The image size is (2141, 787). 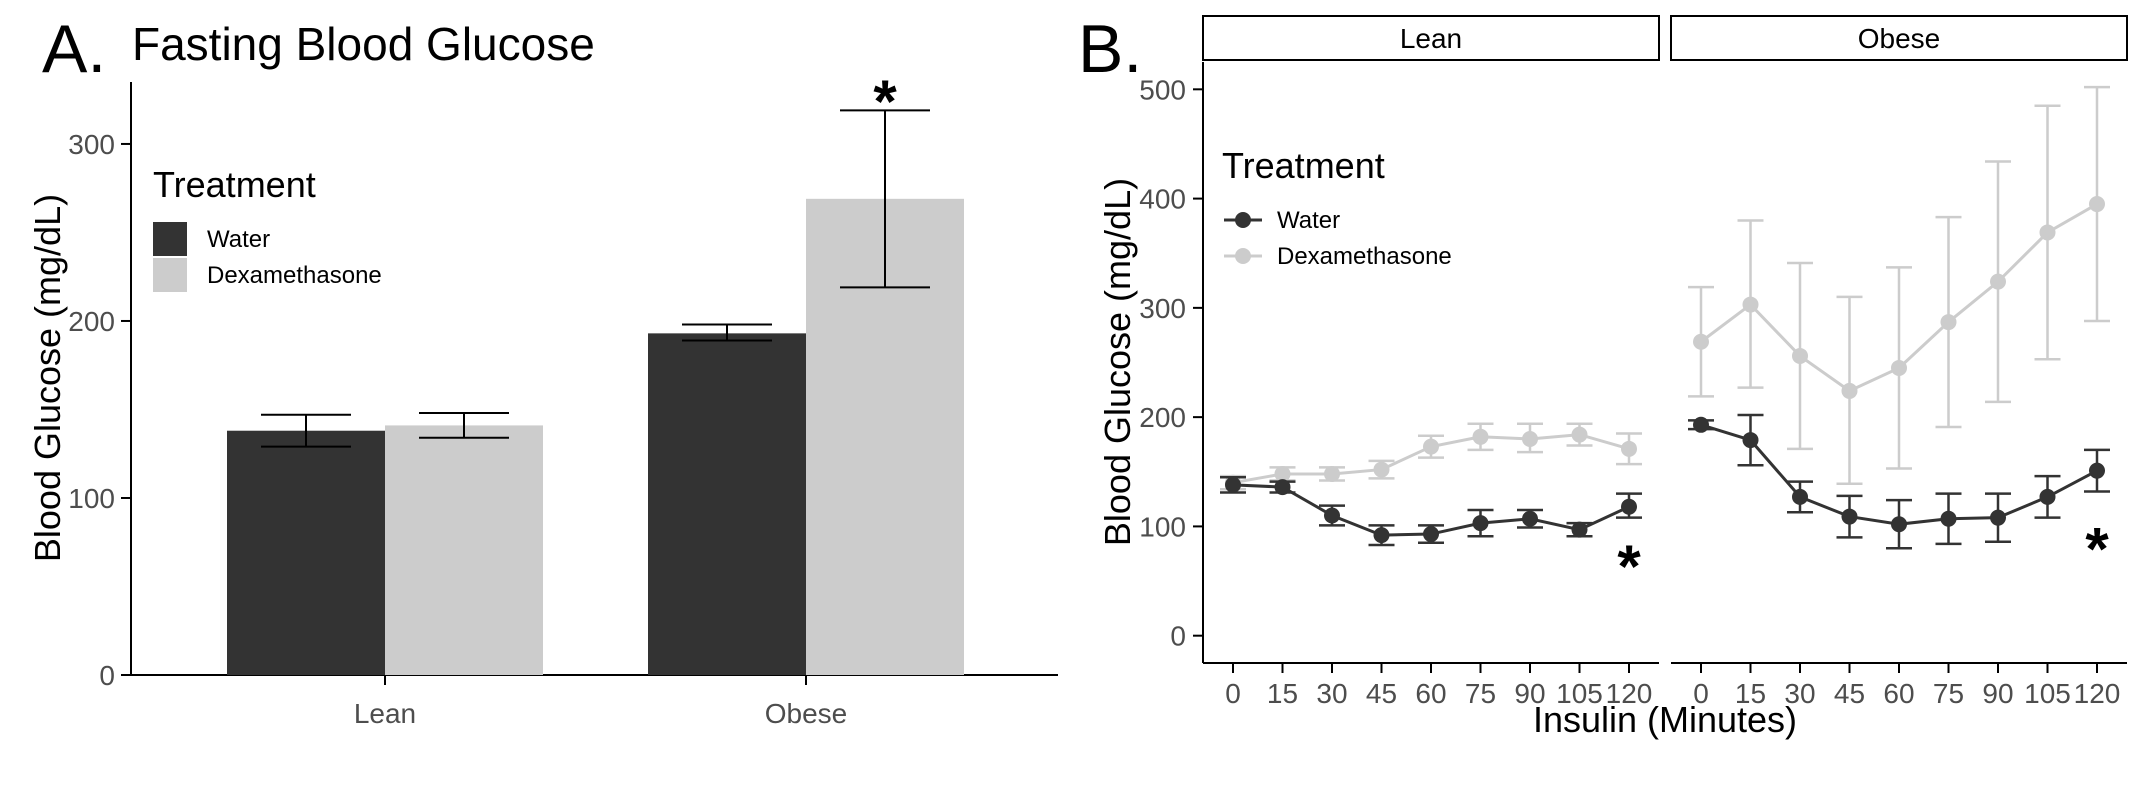 What do you see at coordinates (91, 498) in the screenshot?
I see `panel-a-y-tick-label-100: 100` at bounding box center [91, 498].